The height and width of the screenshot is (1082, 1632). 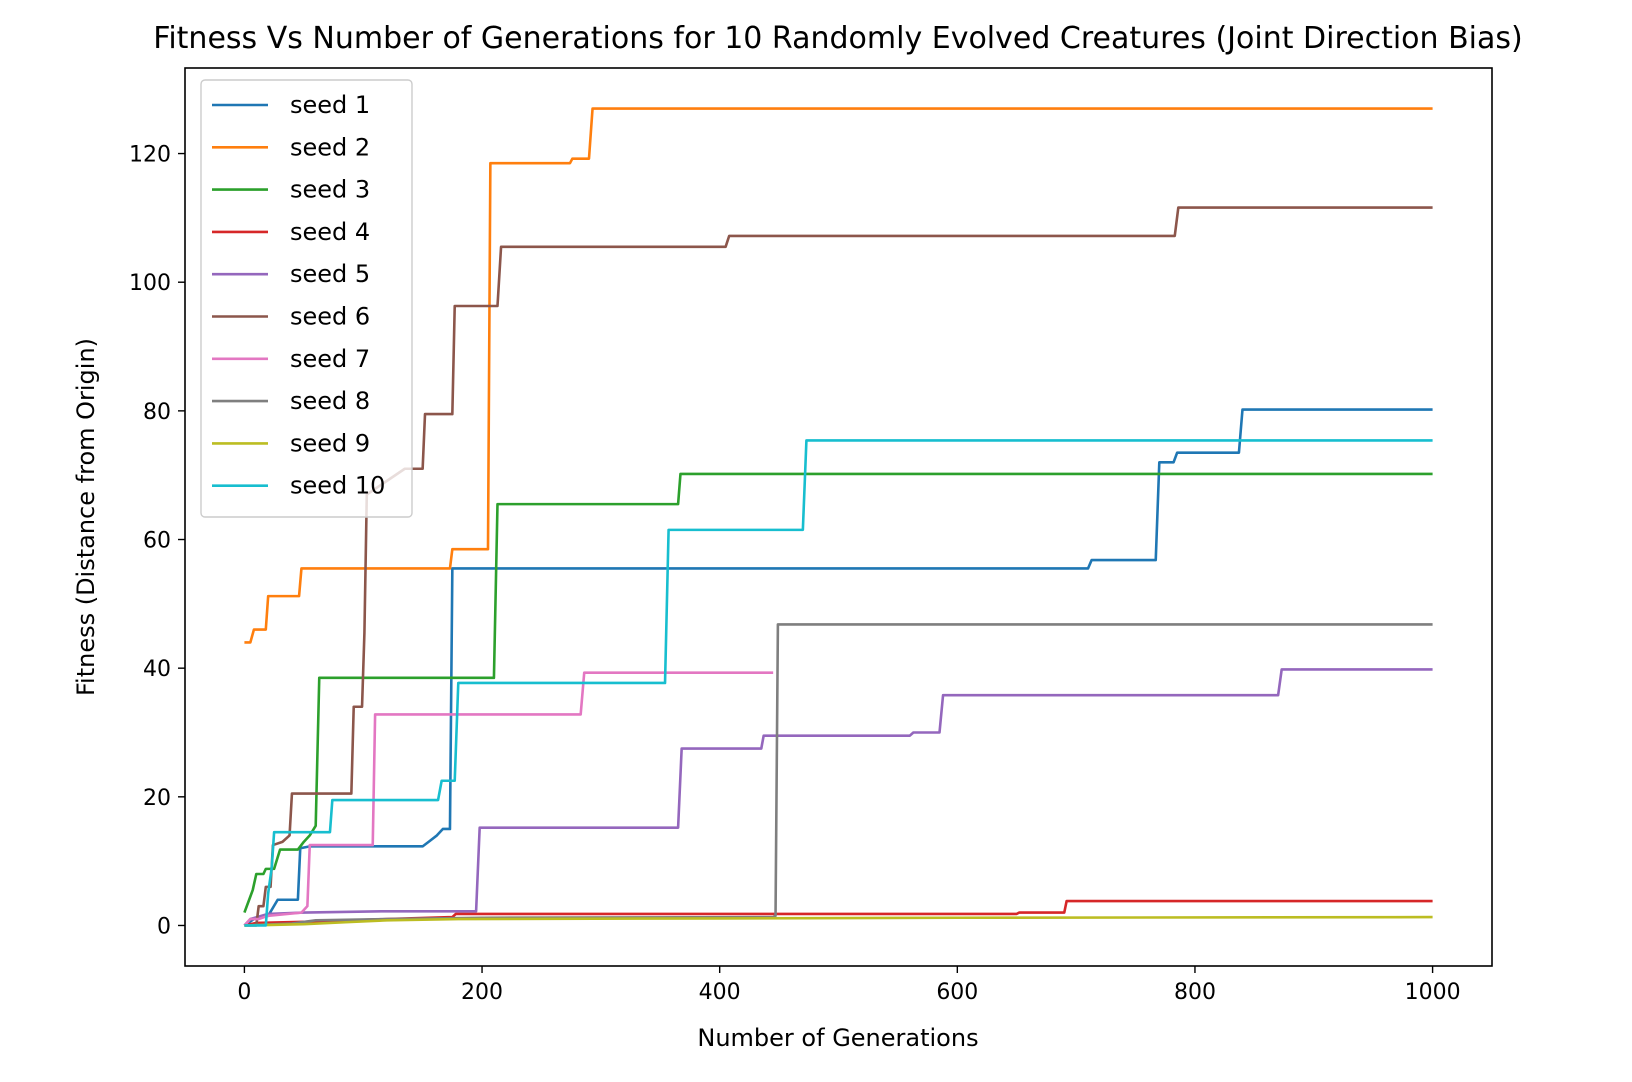 I want to click on legend-label-seed-1: seed 1, so click(x=330, y=105).